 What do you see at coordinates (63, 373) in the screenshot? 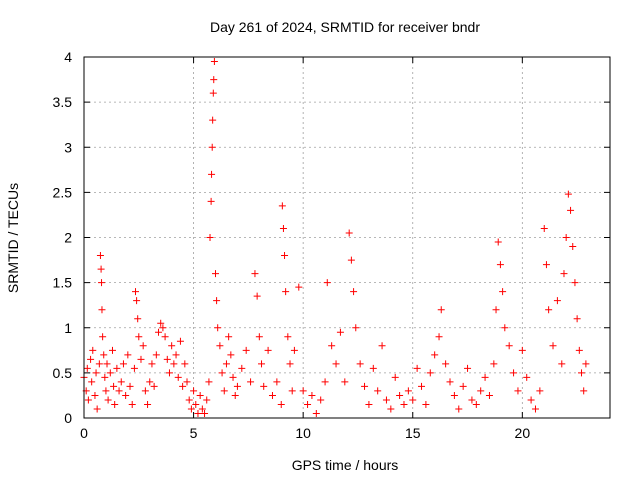
I see `y-tick-label: 0.5` at bounding box center [63, 373].